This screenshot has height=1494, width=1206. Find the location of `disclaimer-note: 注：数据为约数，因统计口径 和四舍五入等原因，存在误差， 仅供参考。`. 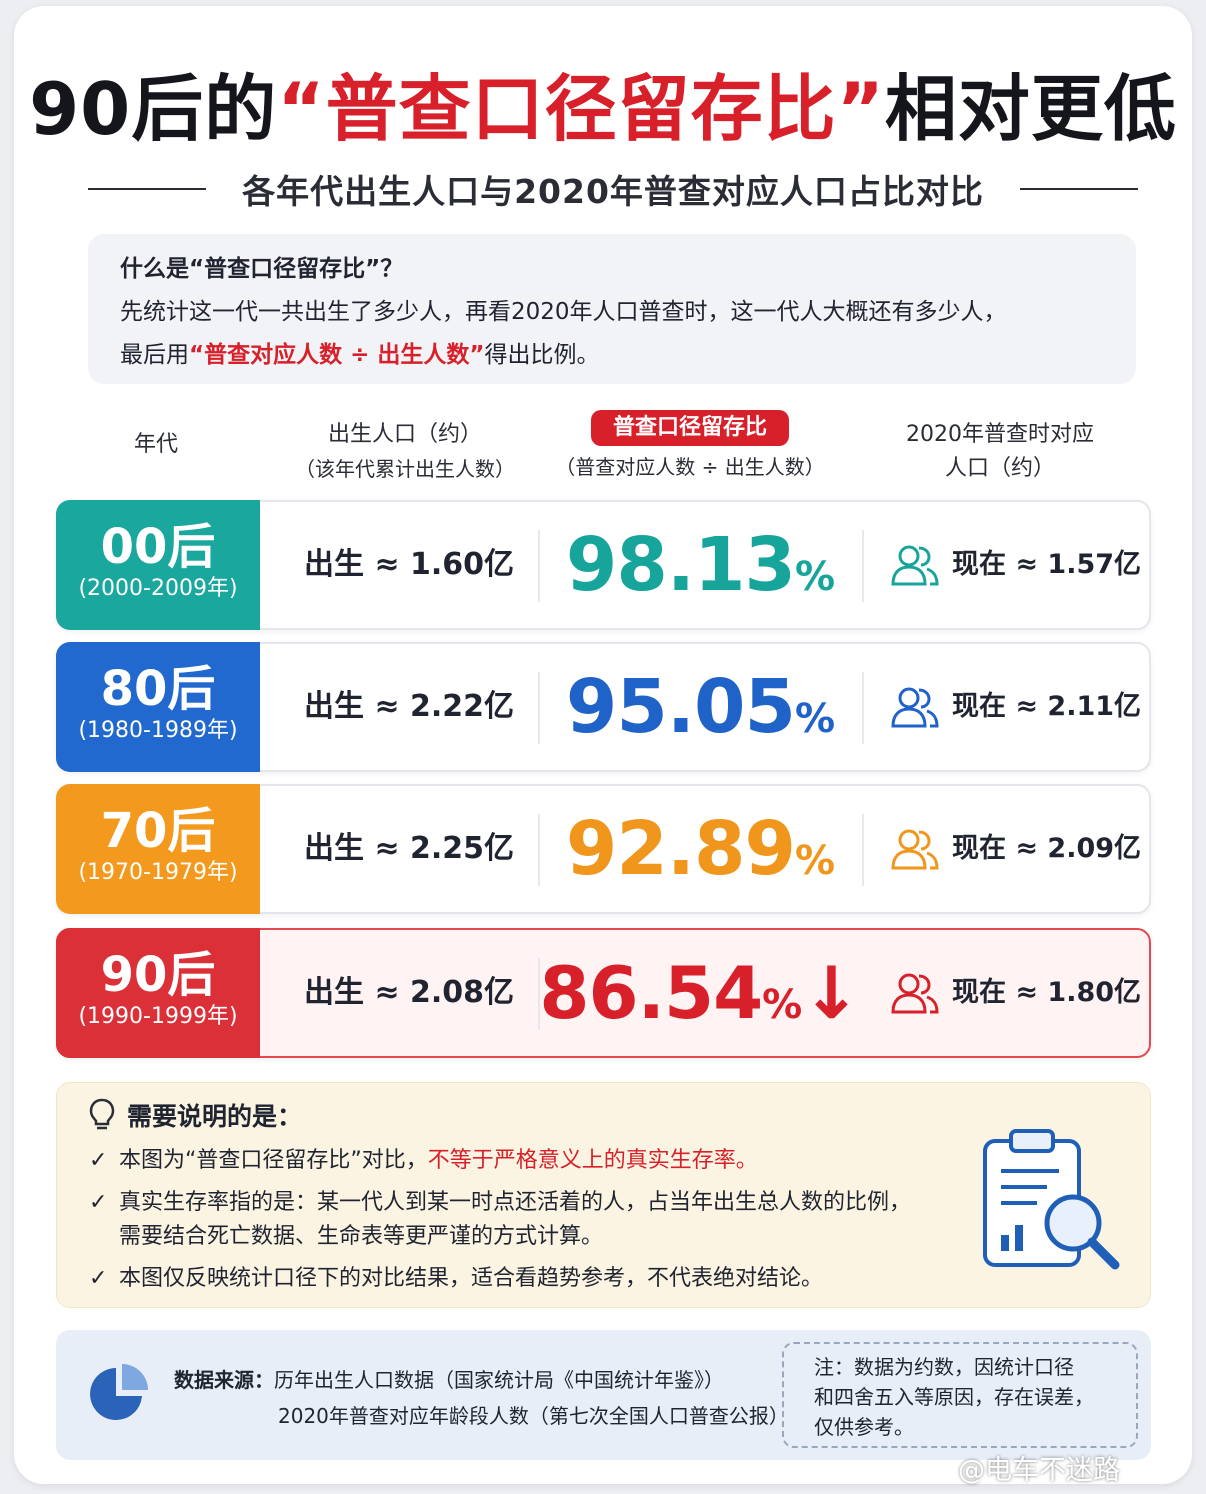

disclaimer-note: 注：数据为约数，因统计口径 和四舍五入等原因，存在误差， 仅供参考。 is located at coordinates (960, 1395).